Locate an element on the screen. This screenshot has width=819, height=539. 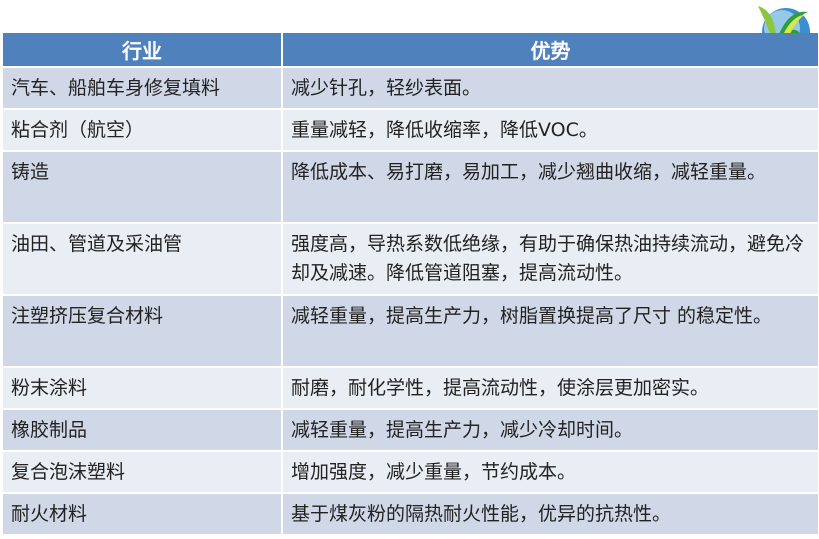
table-row: 耐火材料 基于煤灰粉的隔热耐火性能，优异的抗热性。 is located at coordinates (410, 514).